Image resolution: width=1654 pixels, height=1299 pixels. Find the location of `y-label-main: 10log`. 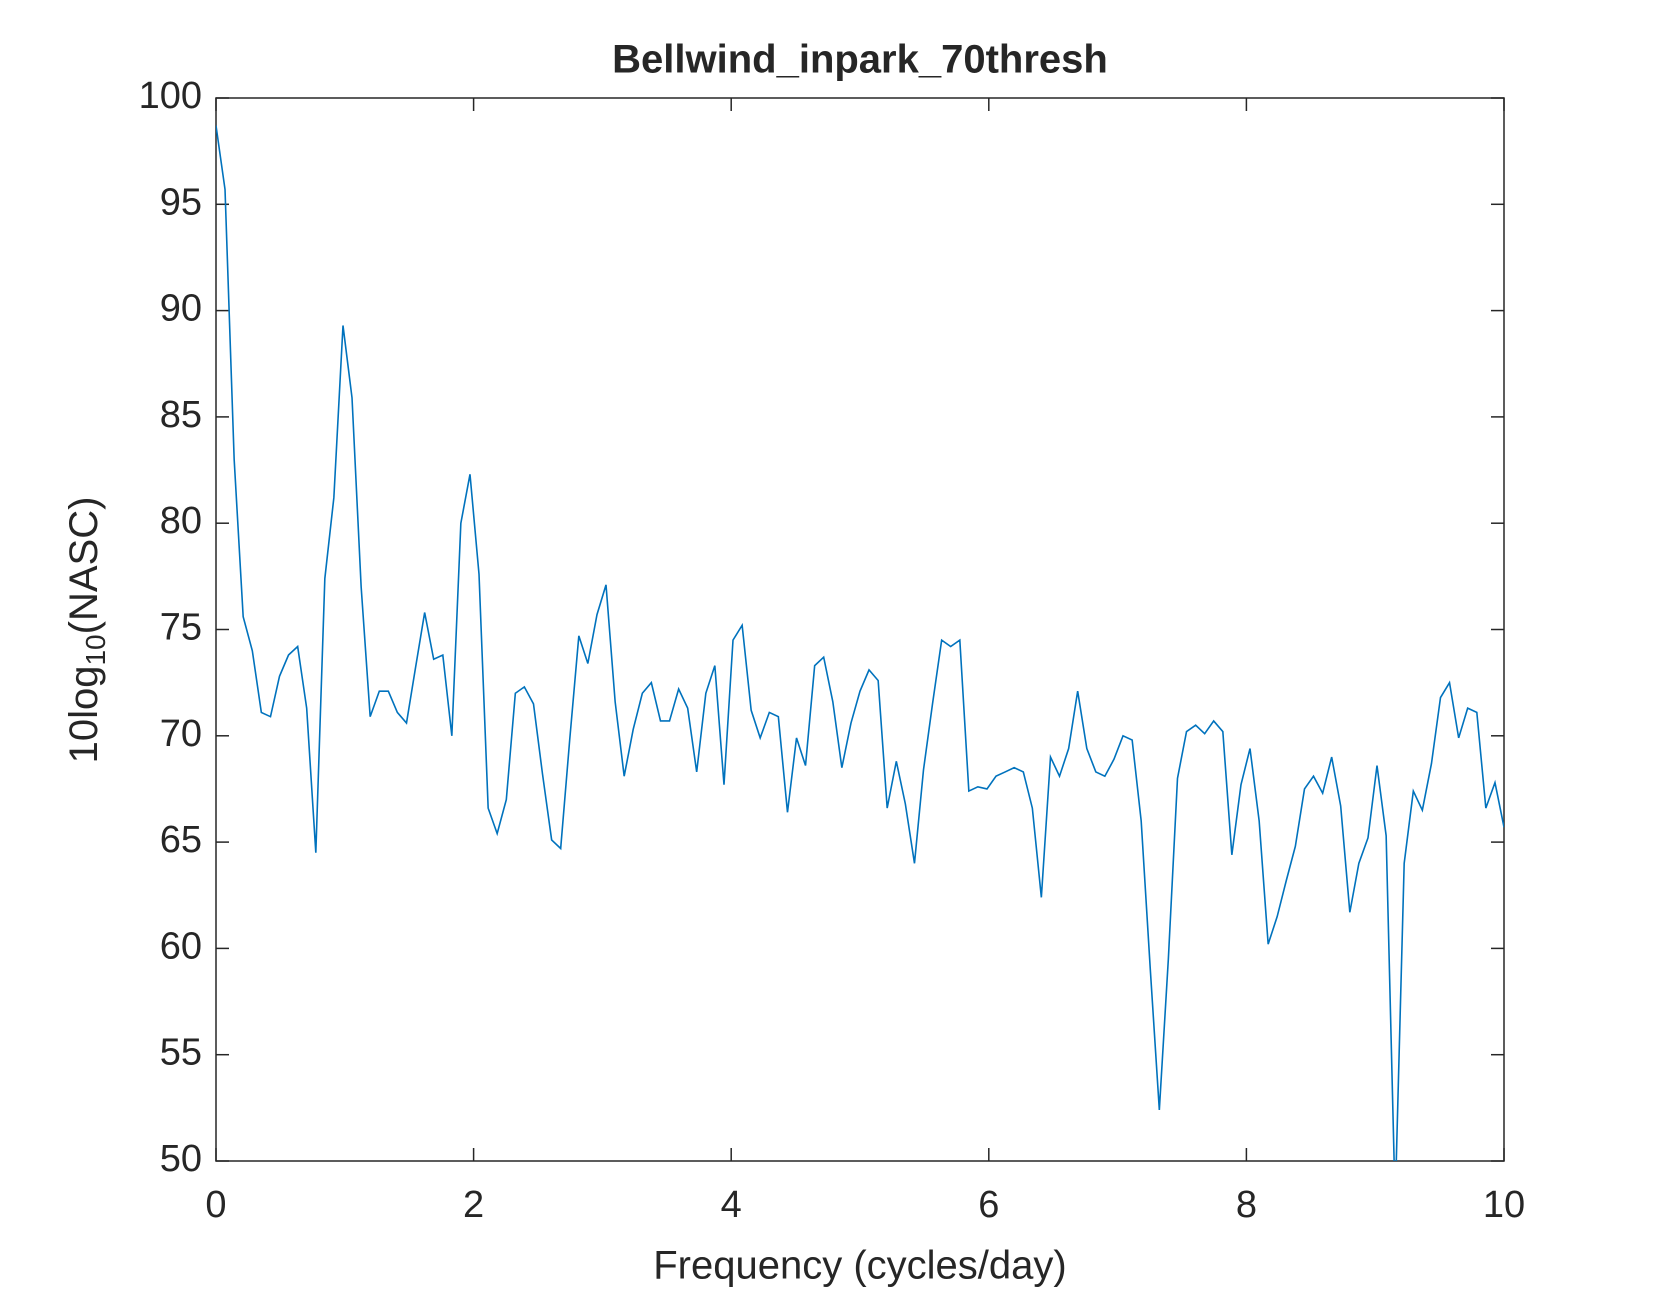

y-label-main: 10log is located at coordinates (84, 715).